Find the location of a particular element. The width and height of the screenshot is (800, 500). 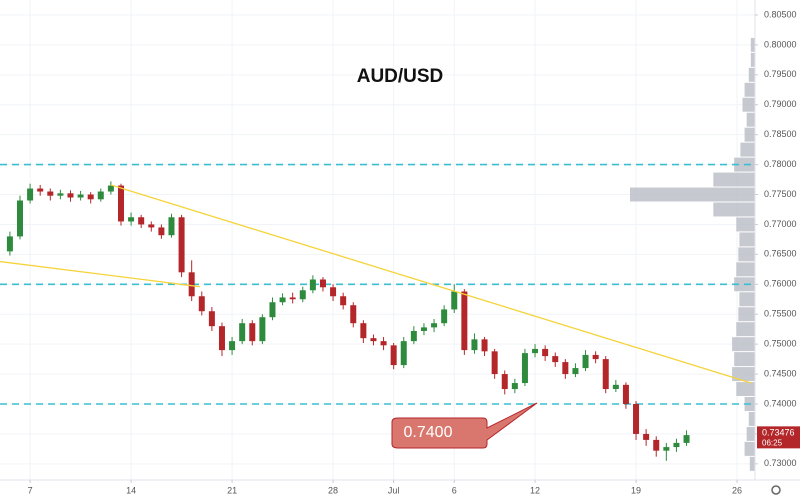

annotation: 0.7400 is located at coordinates (464, 425).